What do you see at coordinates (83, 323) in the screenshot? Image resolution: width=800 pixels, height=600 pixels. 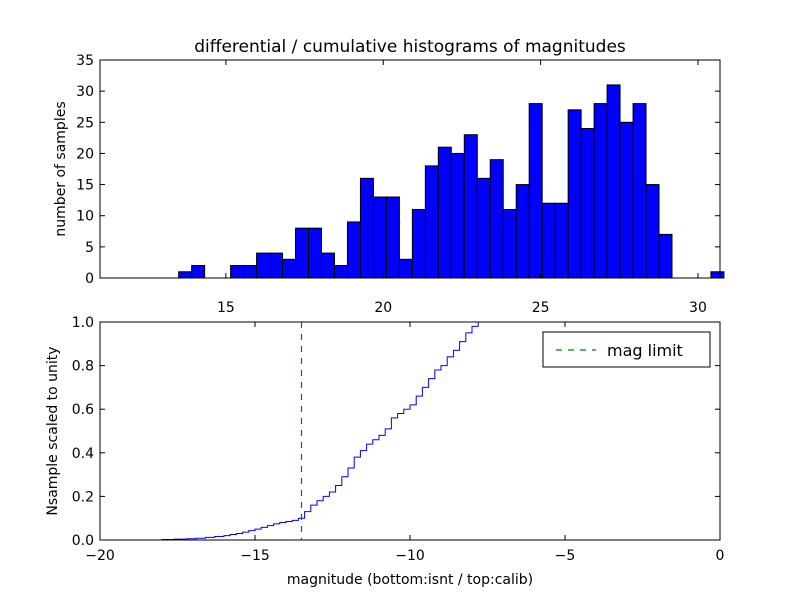 I see `y-tick-label: 1.0` at bounding box center [83, 323].